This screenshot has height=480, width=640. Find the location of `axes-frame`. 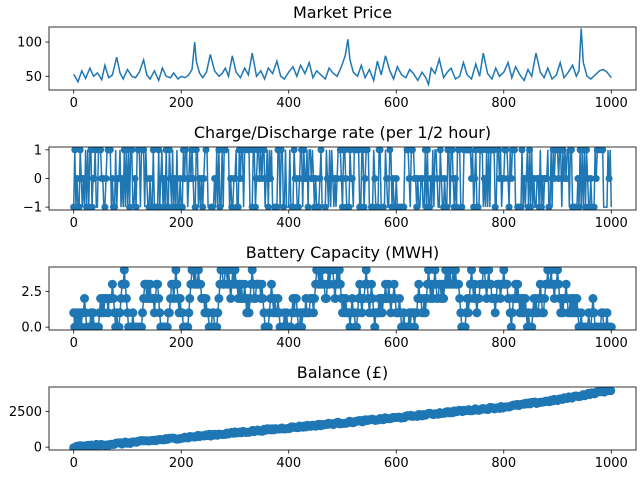

axes-frame is located at coordinates (342, 418).